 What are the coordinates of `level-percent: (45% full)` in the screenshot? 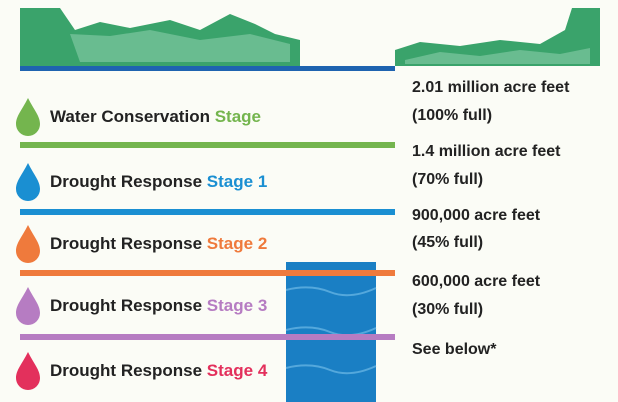 It's located at (447, 242).